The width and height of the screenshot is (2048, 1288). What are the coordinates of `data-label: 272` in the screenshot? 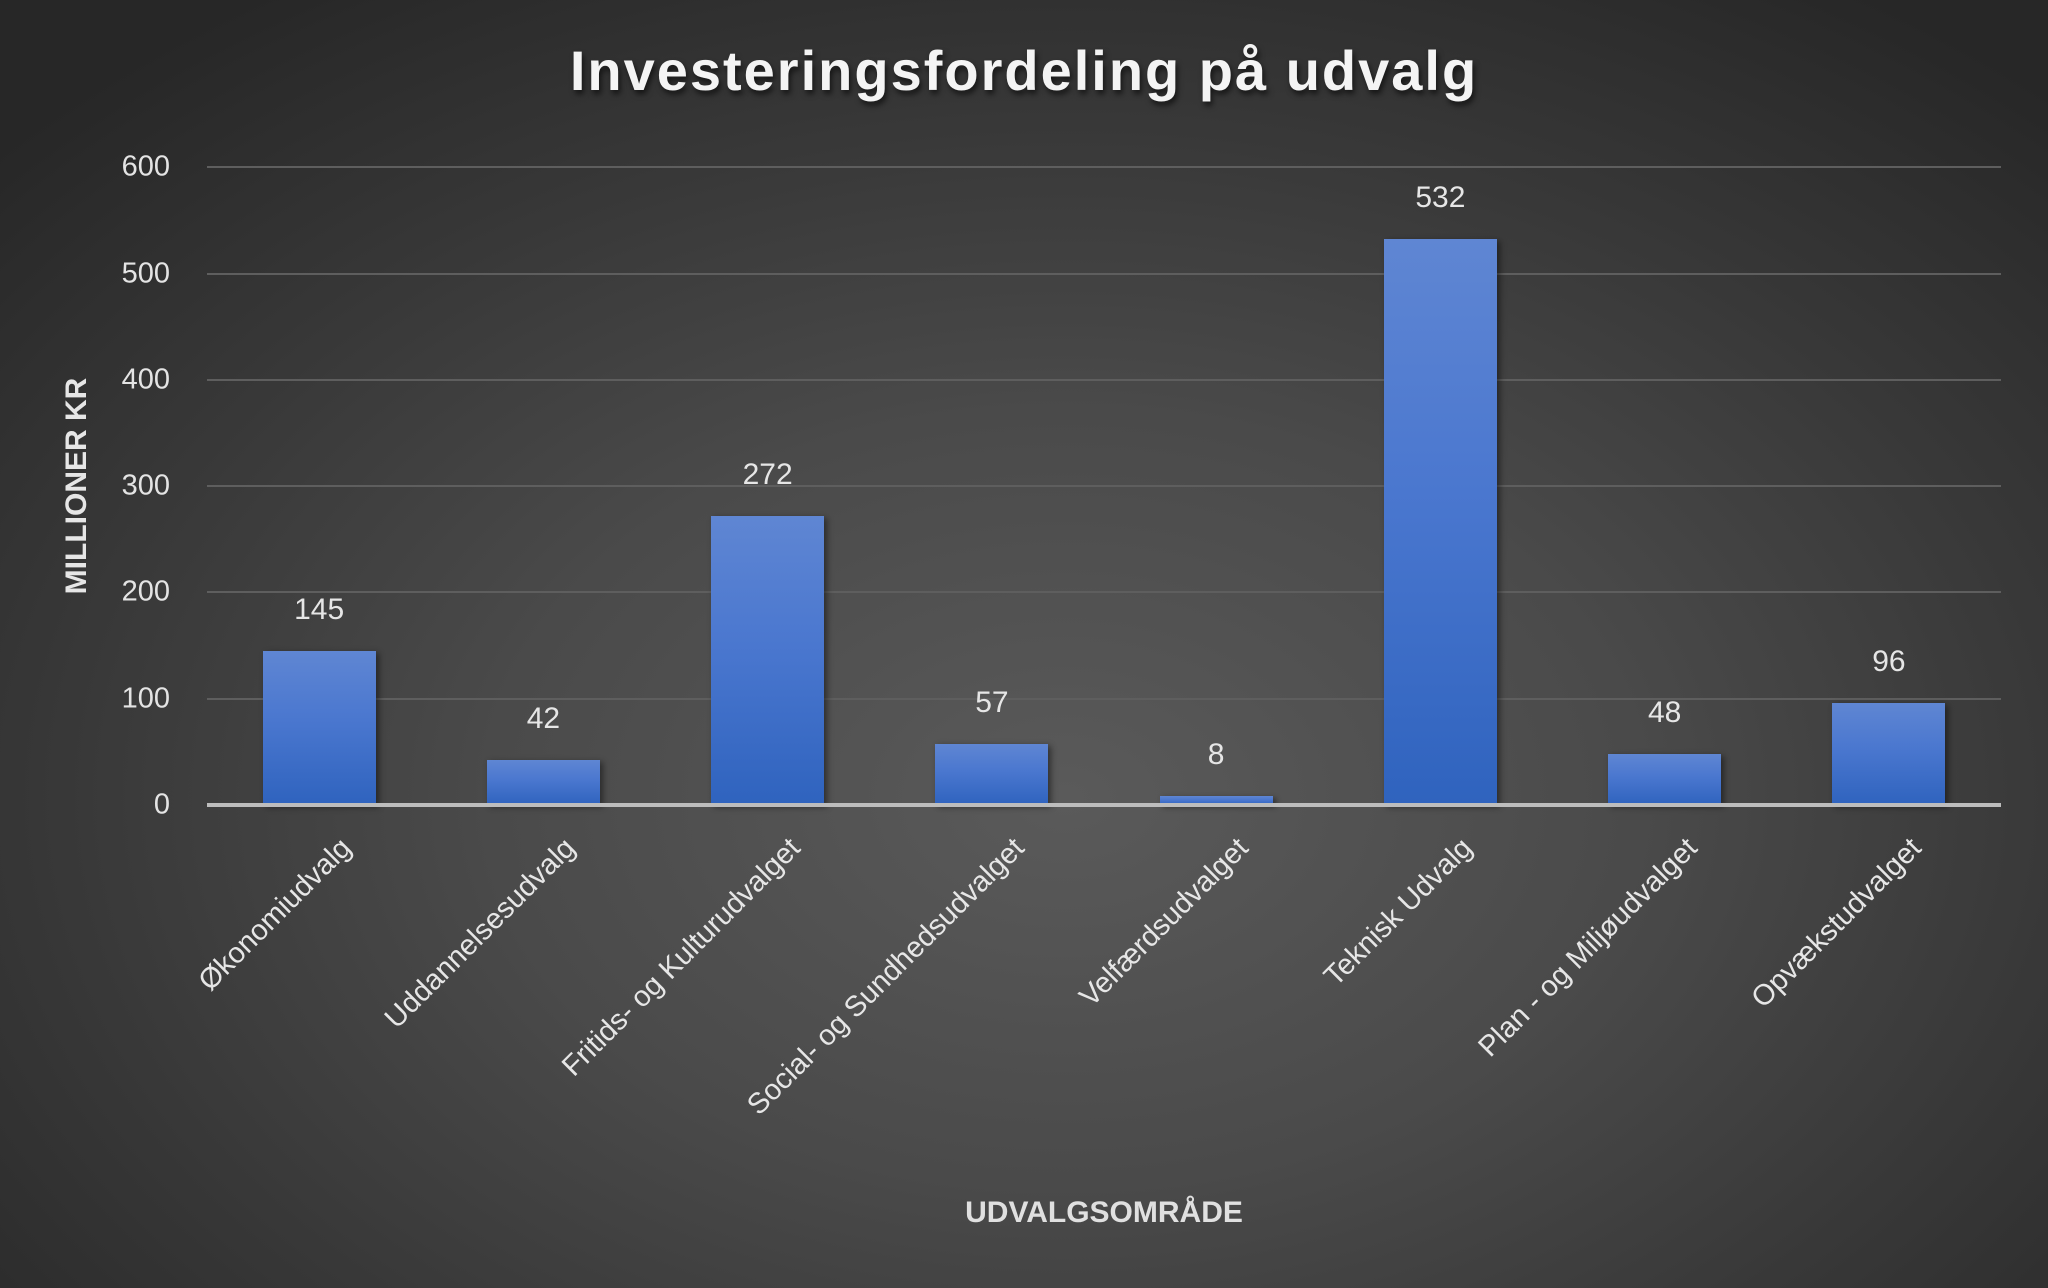 It's located at (767, 474).